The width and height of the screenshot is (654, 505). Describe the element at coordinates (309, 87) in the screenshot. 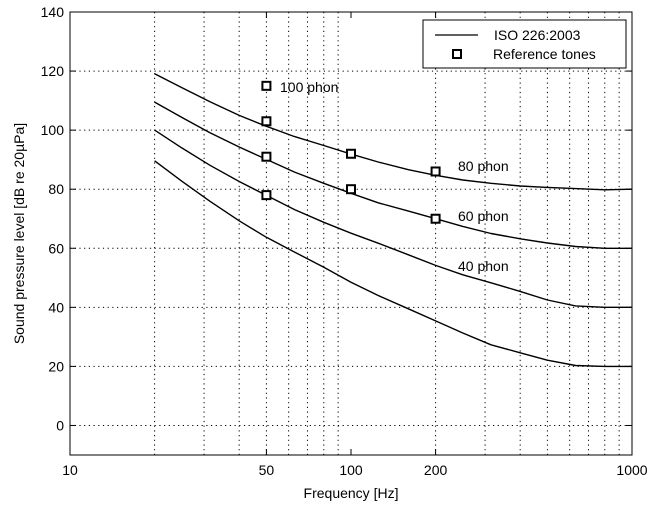

I see `curve-label-100-phon: 100 phon` at that location.